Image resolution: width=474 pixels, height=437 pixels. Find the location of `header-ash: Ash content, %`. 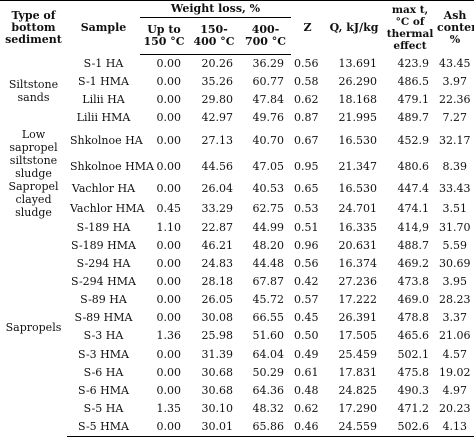

header-ash: Ash content, % is located at coordinates (455, 27).